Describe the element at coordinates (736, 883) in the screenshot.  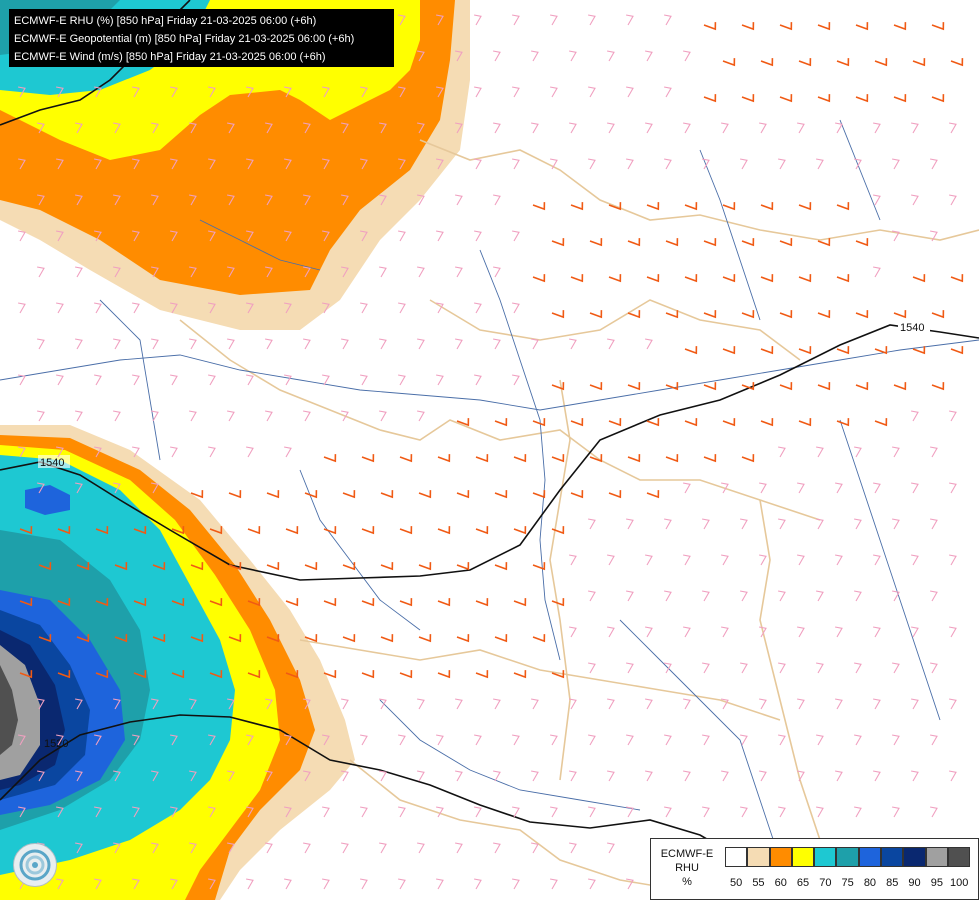
I see `legend-tick: 50` at that location.